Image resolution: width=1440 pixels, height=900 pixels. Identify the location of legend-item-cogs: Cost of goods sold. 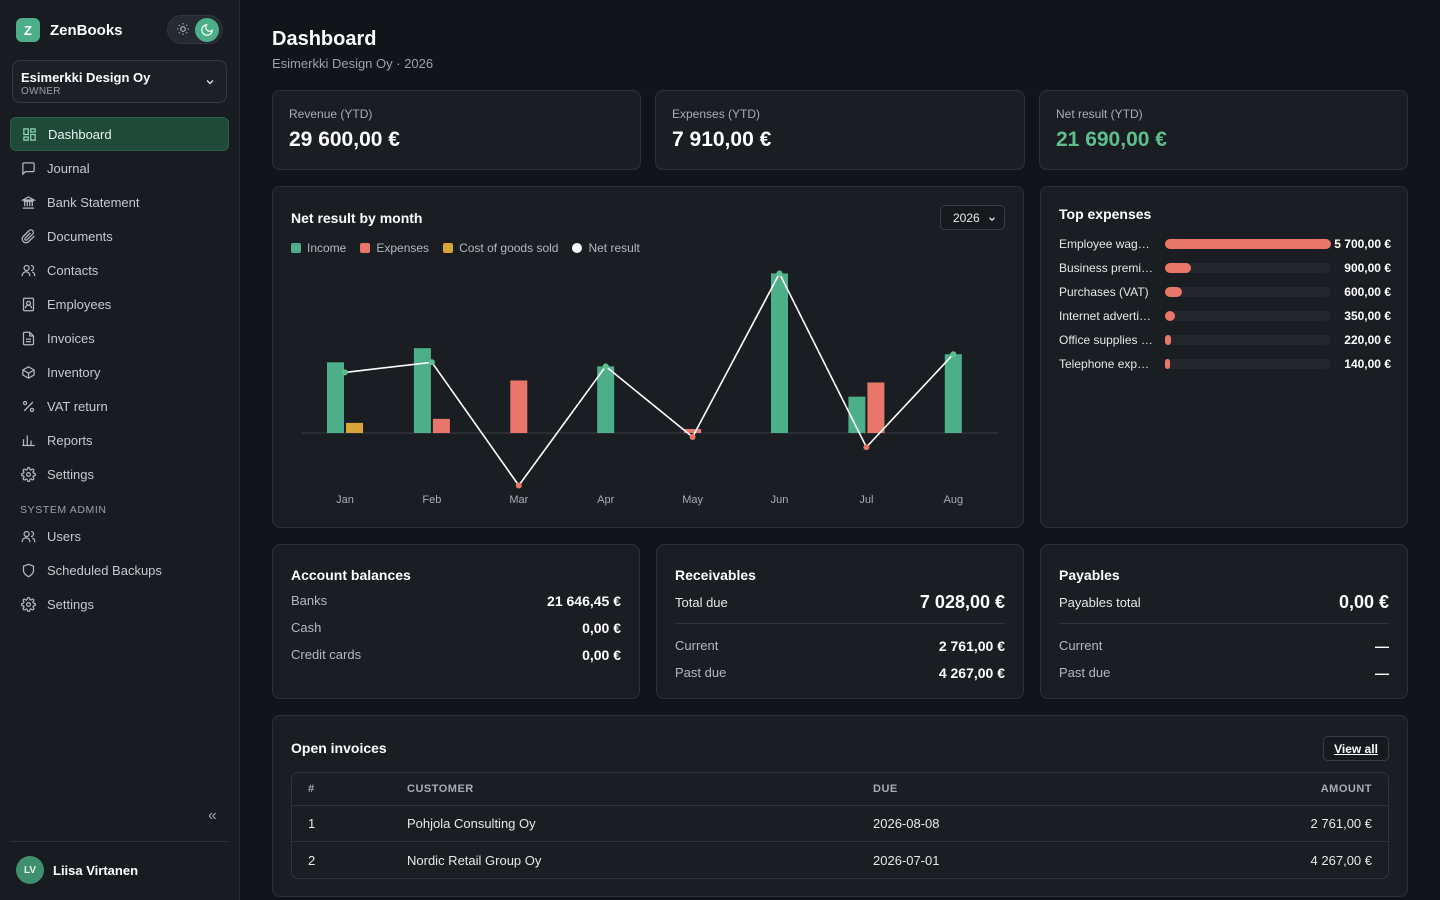
(500, 248).